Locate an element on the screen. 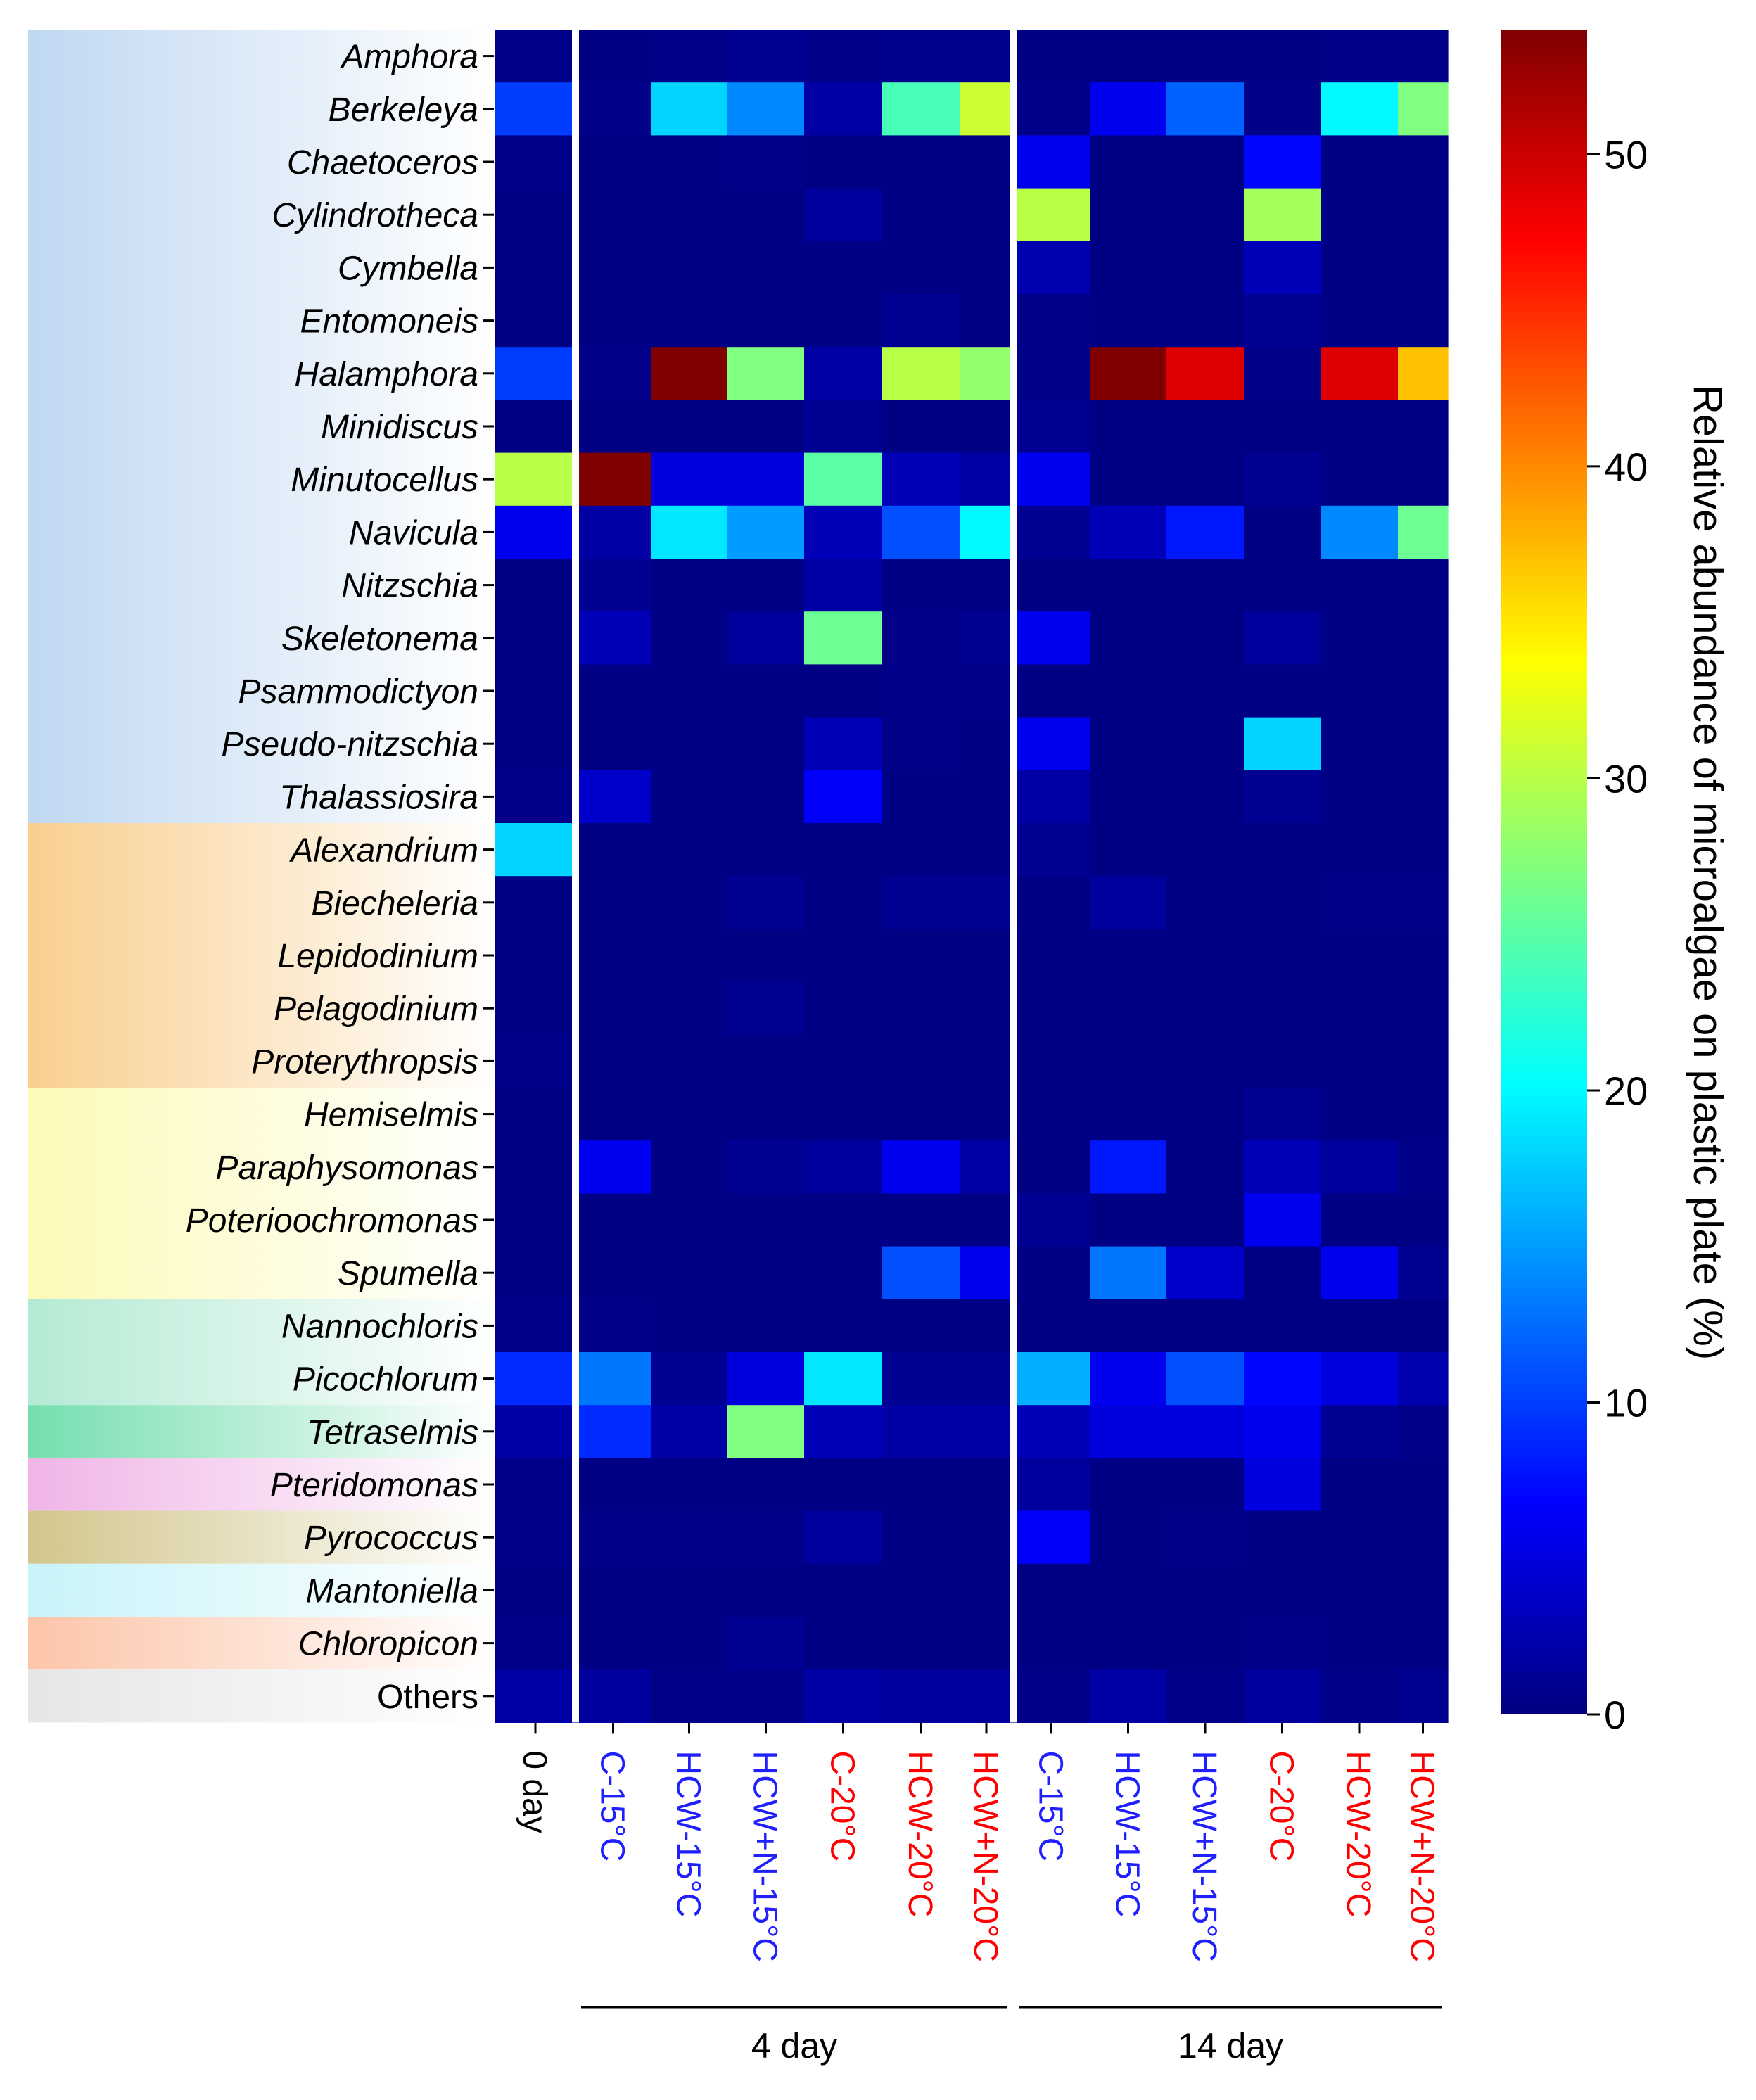  row-label: Cylindrotheca is located at coordinates (375, 216).